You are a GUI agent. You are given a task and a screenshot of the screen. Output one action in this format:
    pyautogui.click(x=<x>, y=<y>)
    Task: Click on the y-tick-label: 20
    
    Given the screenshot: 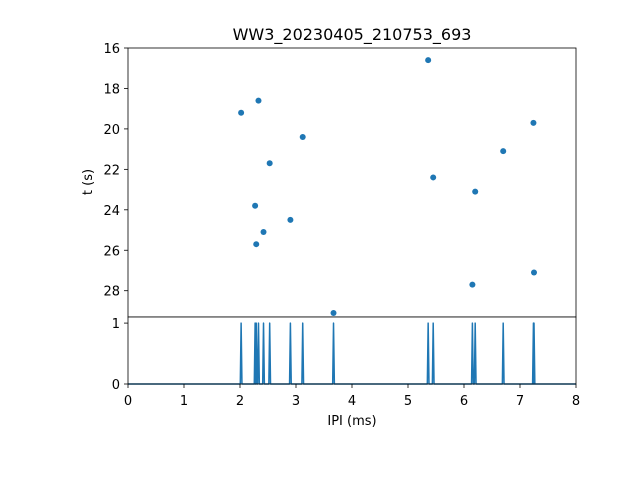 What is the action you would take?
    pyautogui.click(x=111, y=130)
    